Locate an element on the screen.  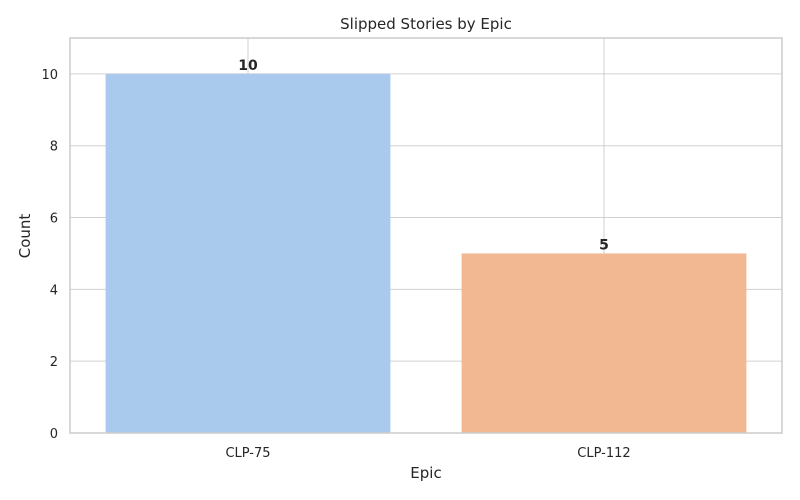
y-tick-labels: 0 2 4 6 8 10 is located at coordinates (49, 255).